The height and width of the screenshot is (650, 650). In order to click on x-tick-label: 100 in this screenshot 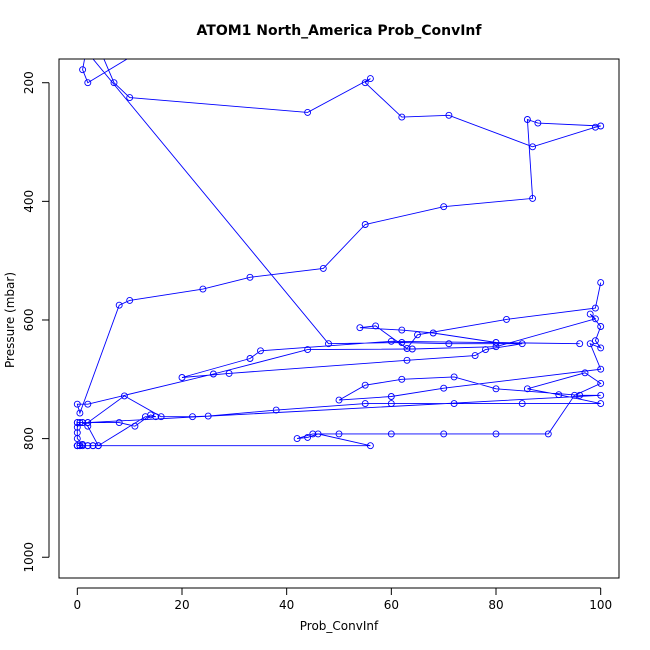, I will do `click(600, 605)`.